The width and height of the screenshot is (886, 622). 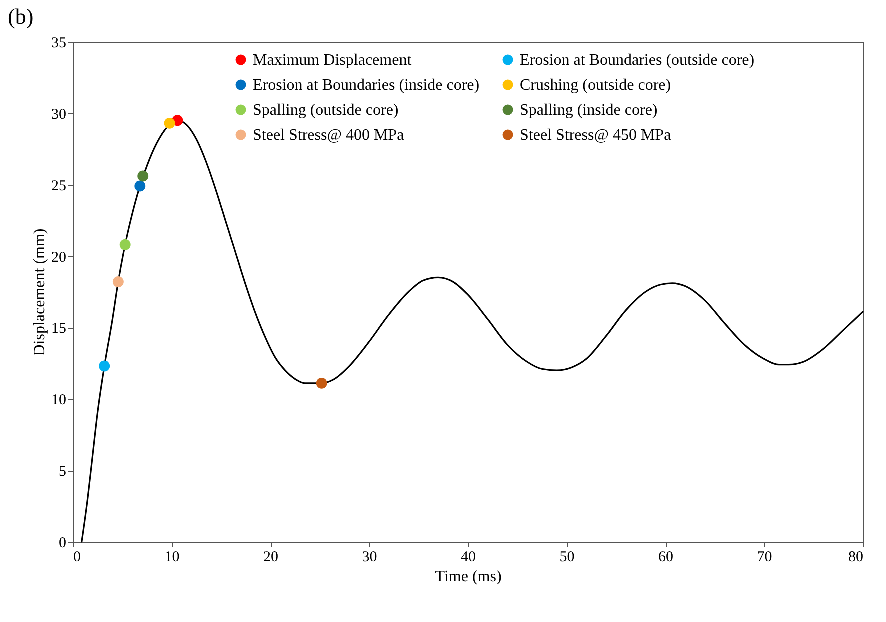 I want to click on legend-label: Spalling (outside core), so click(x=326, y=110).